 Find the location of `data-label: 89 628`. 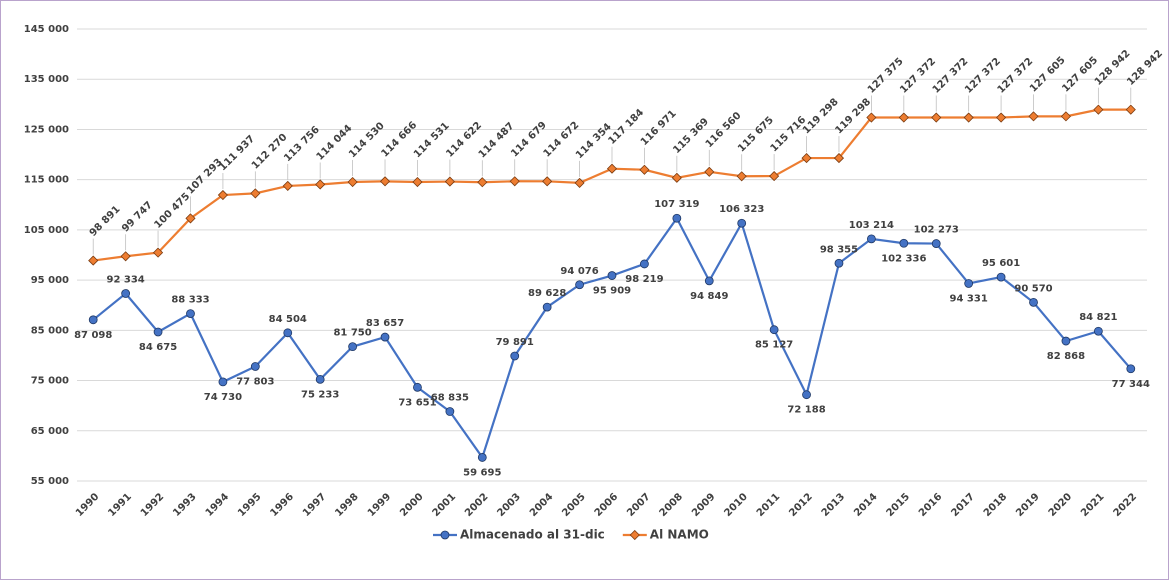

data-label: 89 628 is located at coordinates (547, 293).